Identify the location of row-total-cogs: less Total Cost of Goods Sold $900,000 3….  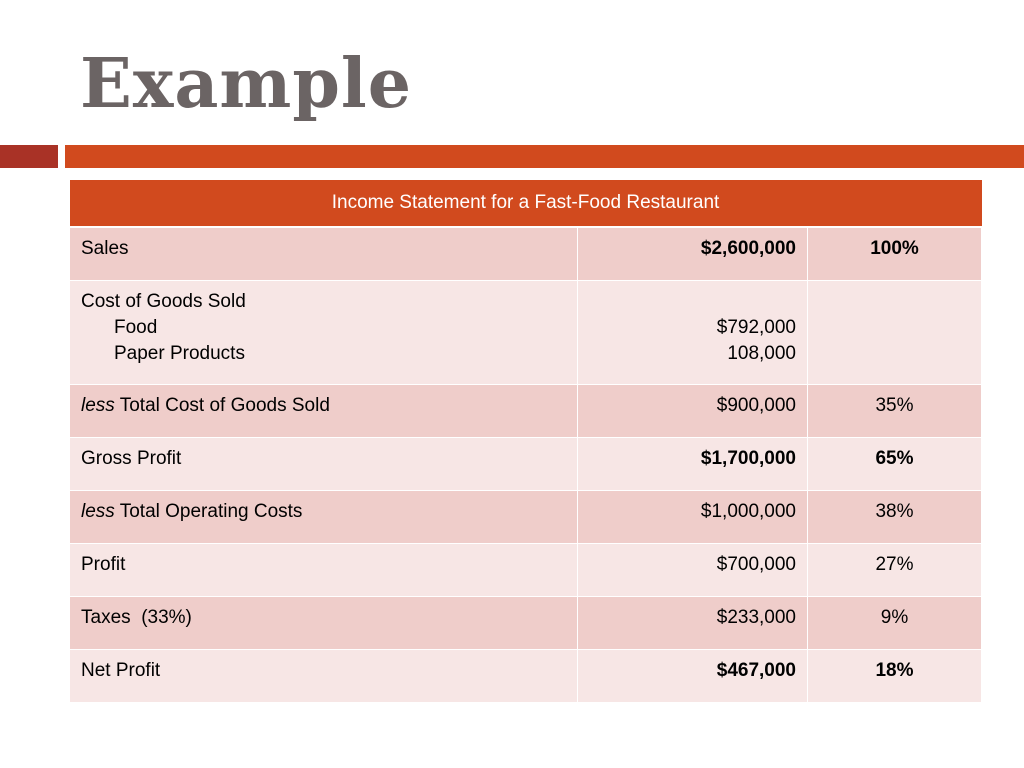
(526, 411).